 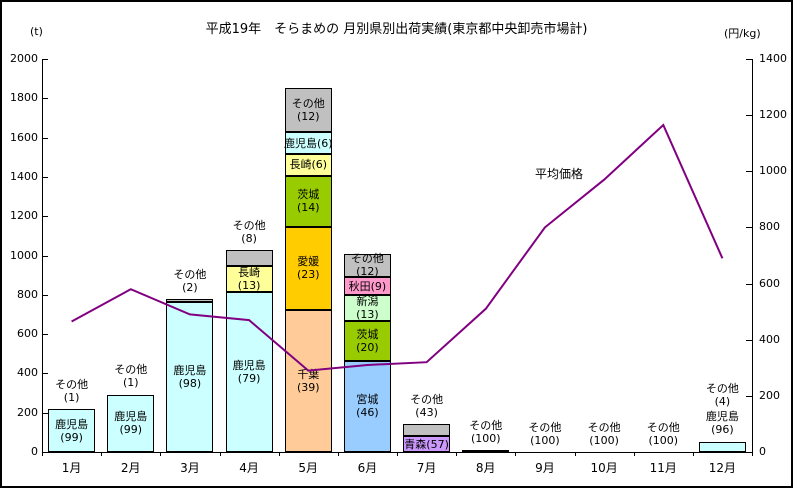 I want to click on segment-label-7月-青森: 青森(57), so click(x=426, y=444).